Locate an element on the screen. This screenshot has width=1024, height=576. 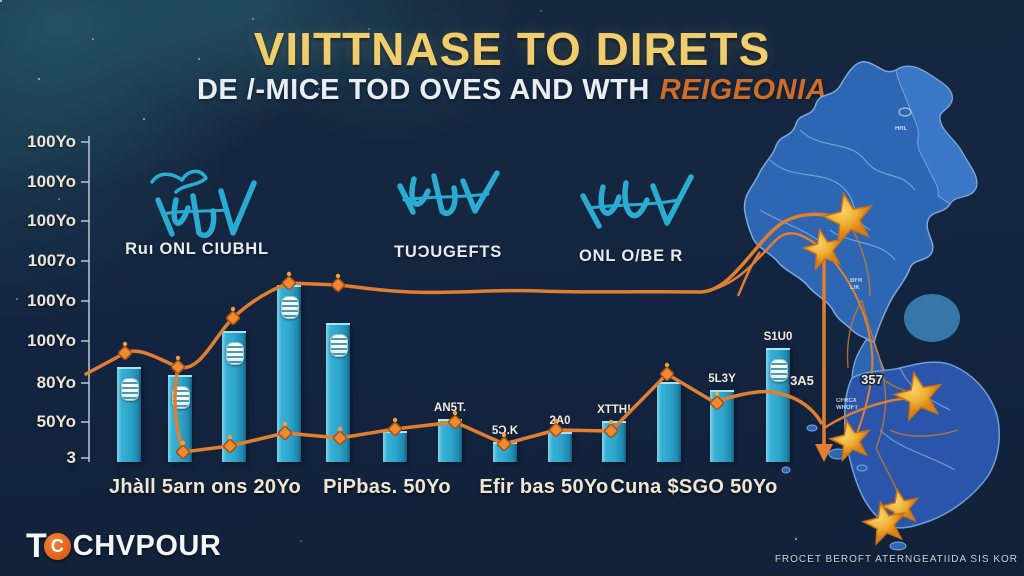
logo-wordmark: CHVPOUR is located at coordinates (147, 546).